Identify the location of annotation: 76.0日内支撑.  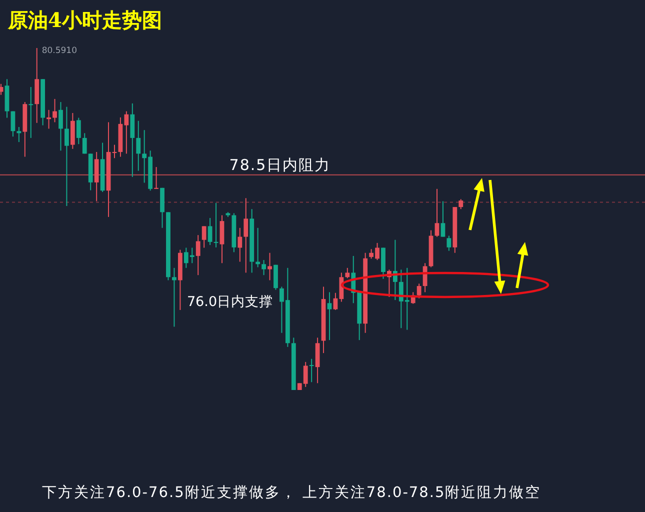
(230, 302).